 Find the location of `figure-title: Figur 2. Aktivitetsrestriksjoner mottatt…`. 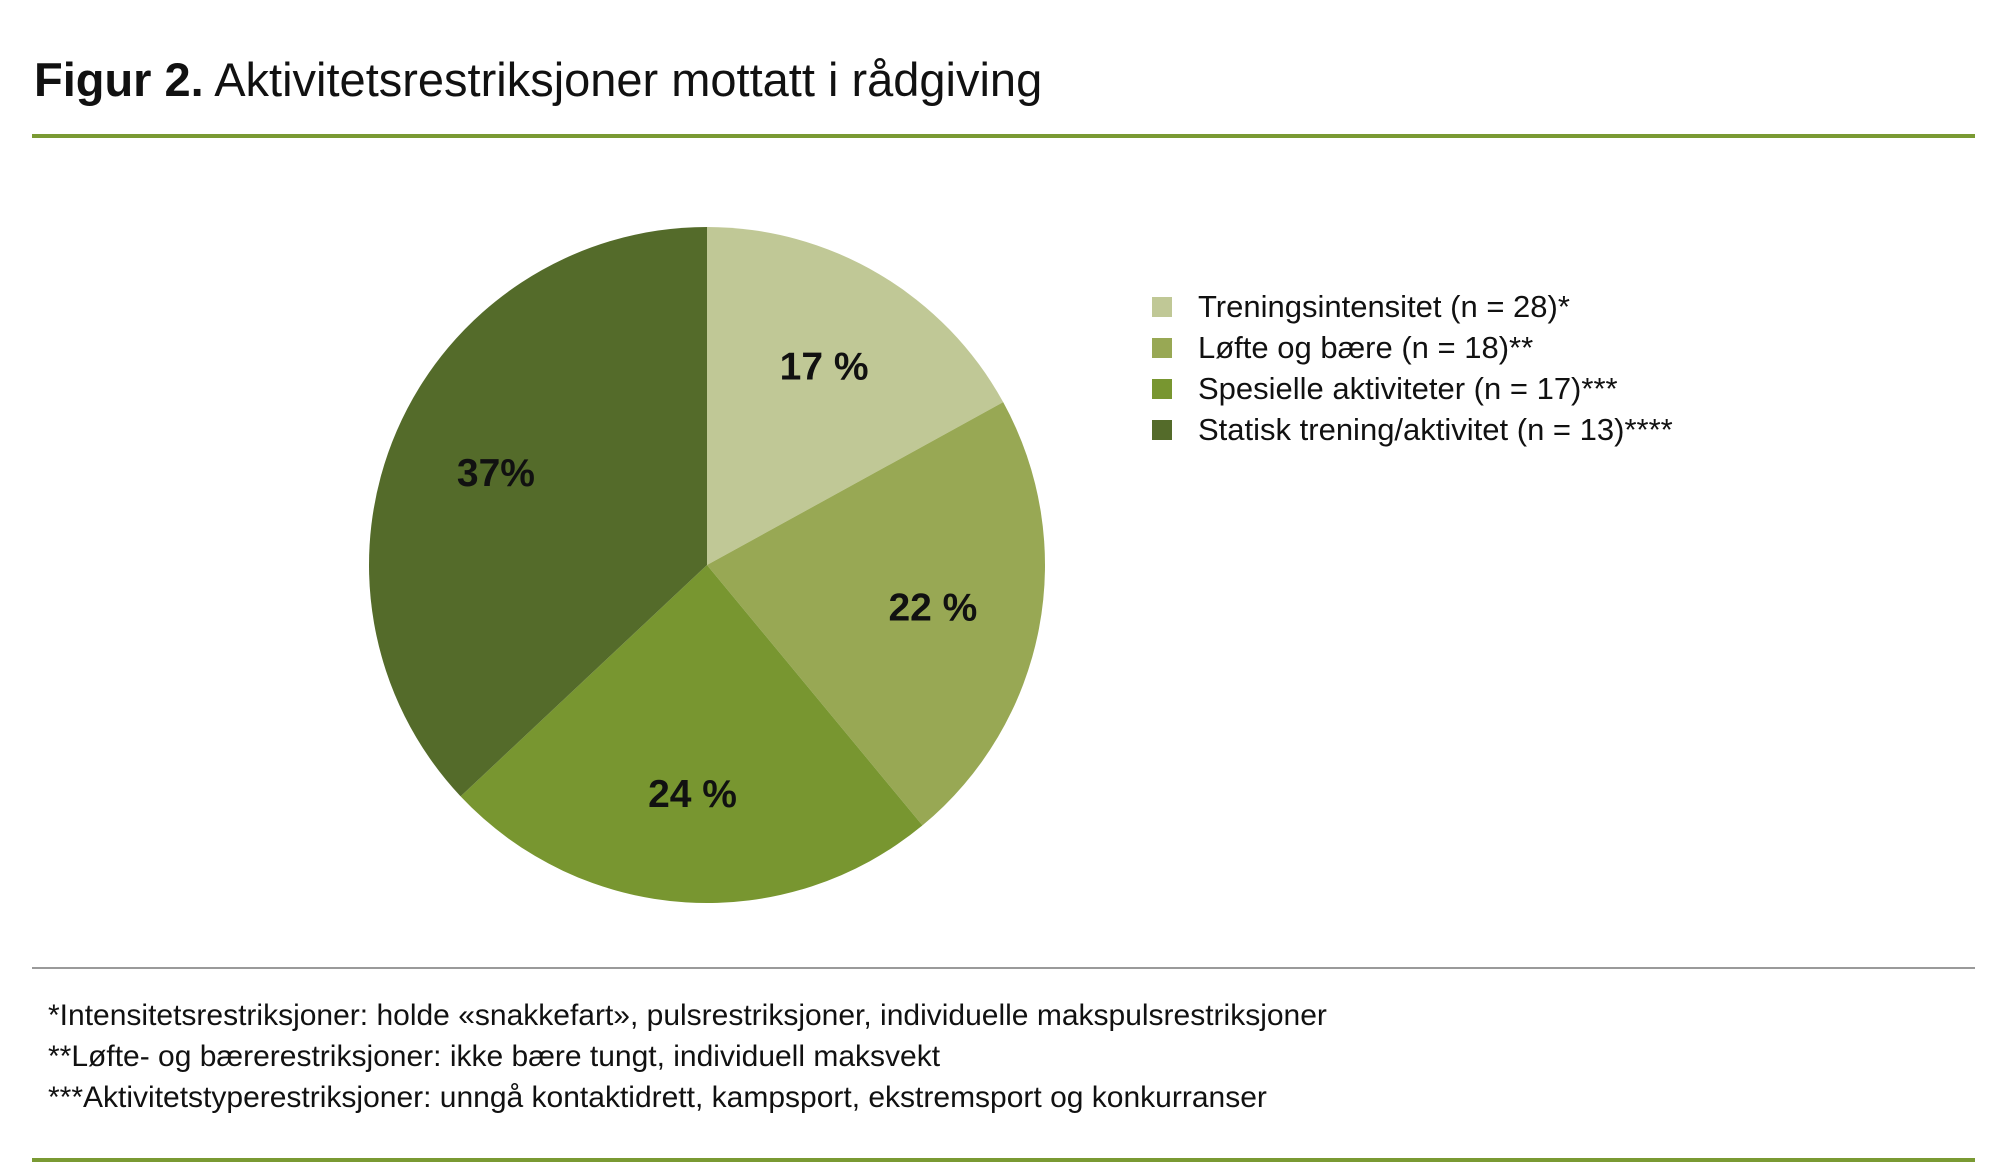

figure-title: Figur 2. Aktivitetsrestriksjoner mottatt… is located at coordinates (538, 80).